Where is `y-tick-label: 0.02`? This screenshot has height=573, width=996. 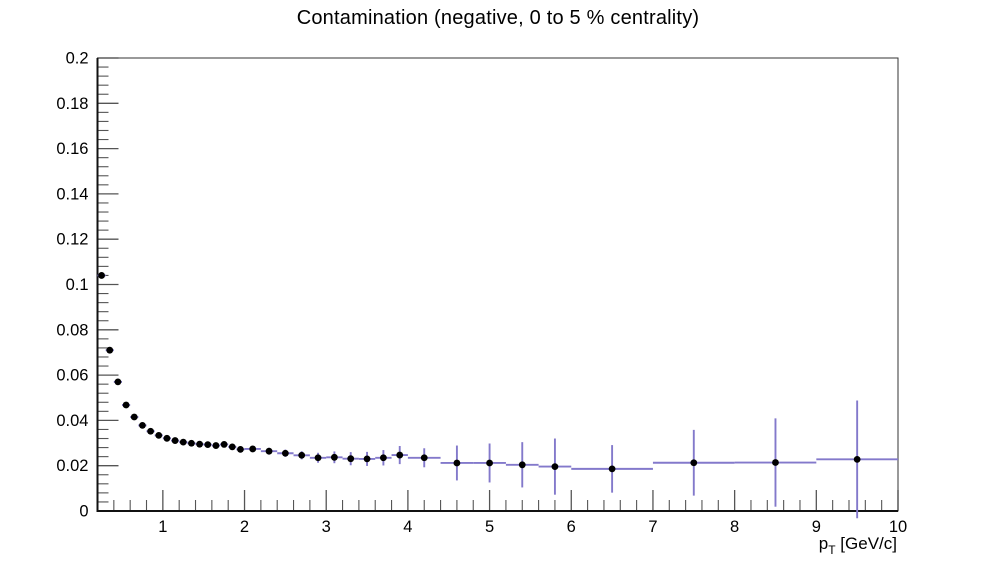
y-tick-label: 0.02 is located at coordinates (72, 466).